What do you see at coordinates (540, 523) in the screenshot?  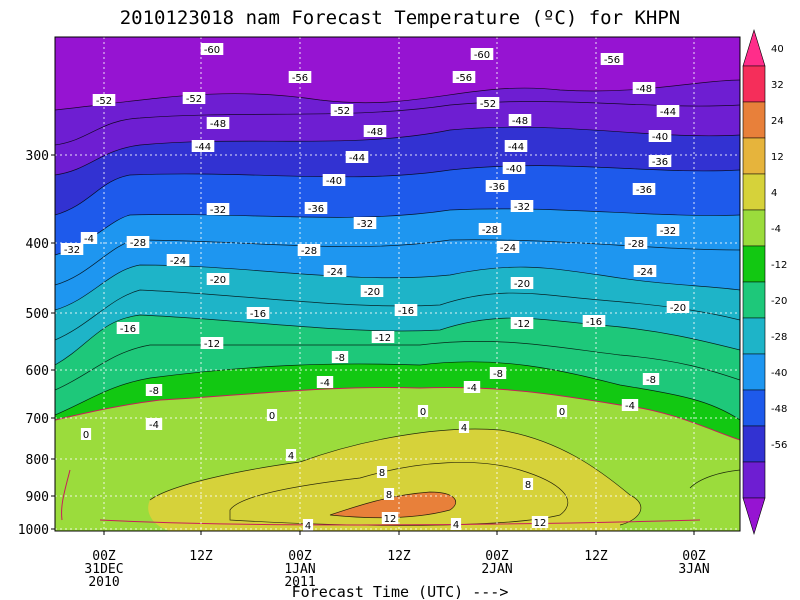 I see `svg-text: 12` at bounding box center [540, 523].